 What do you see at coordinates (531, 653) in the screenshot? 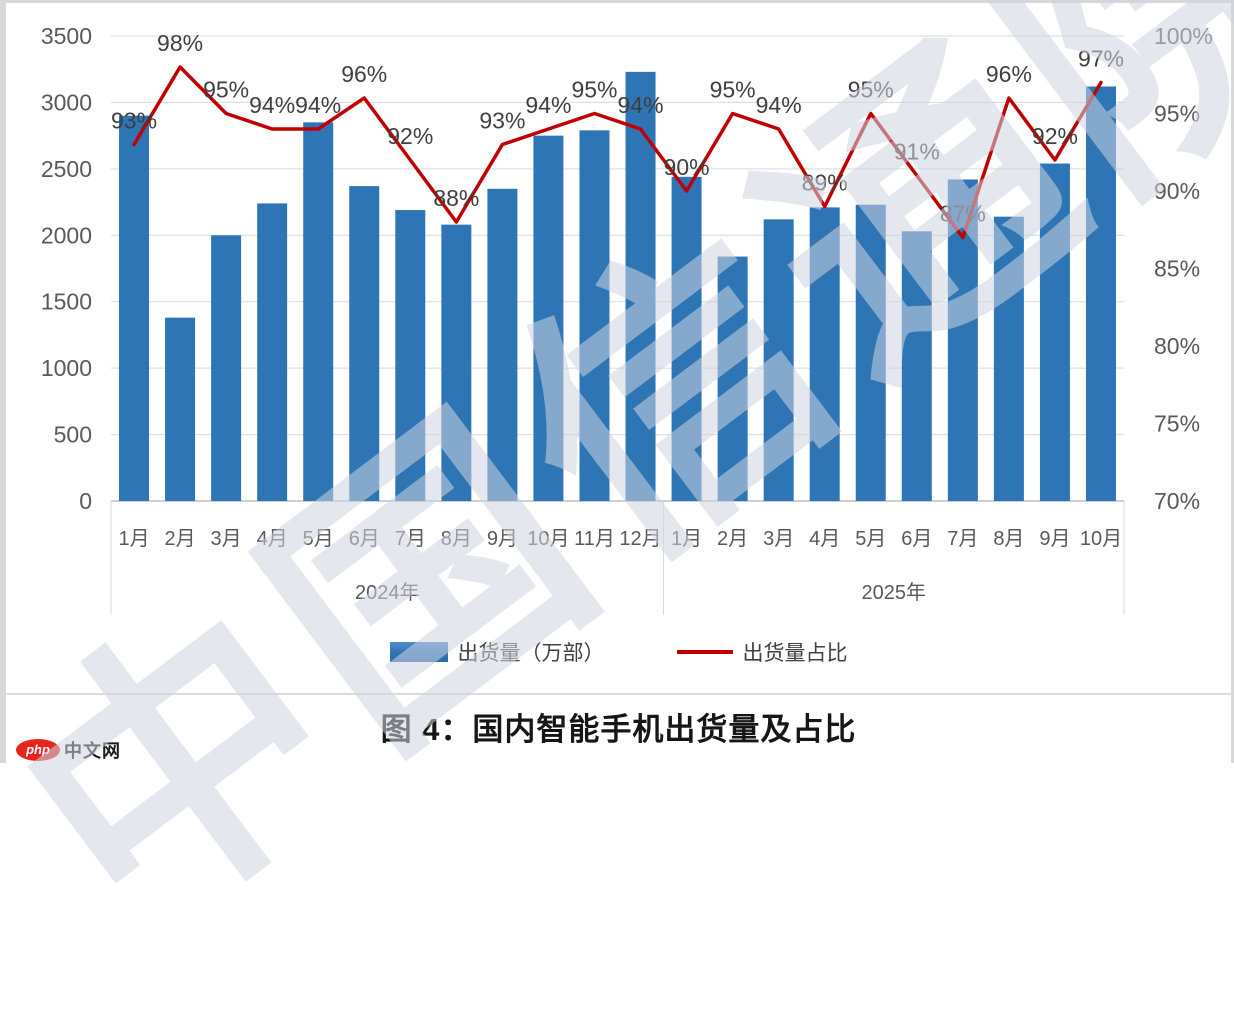
I see `legend-bar-label: 出货量（万部）` at bounding box center [531, 653].